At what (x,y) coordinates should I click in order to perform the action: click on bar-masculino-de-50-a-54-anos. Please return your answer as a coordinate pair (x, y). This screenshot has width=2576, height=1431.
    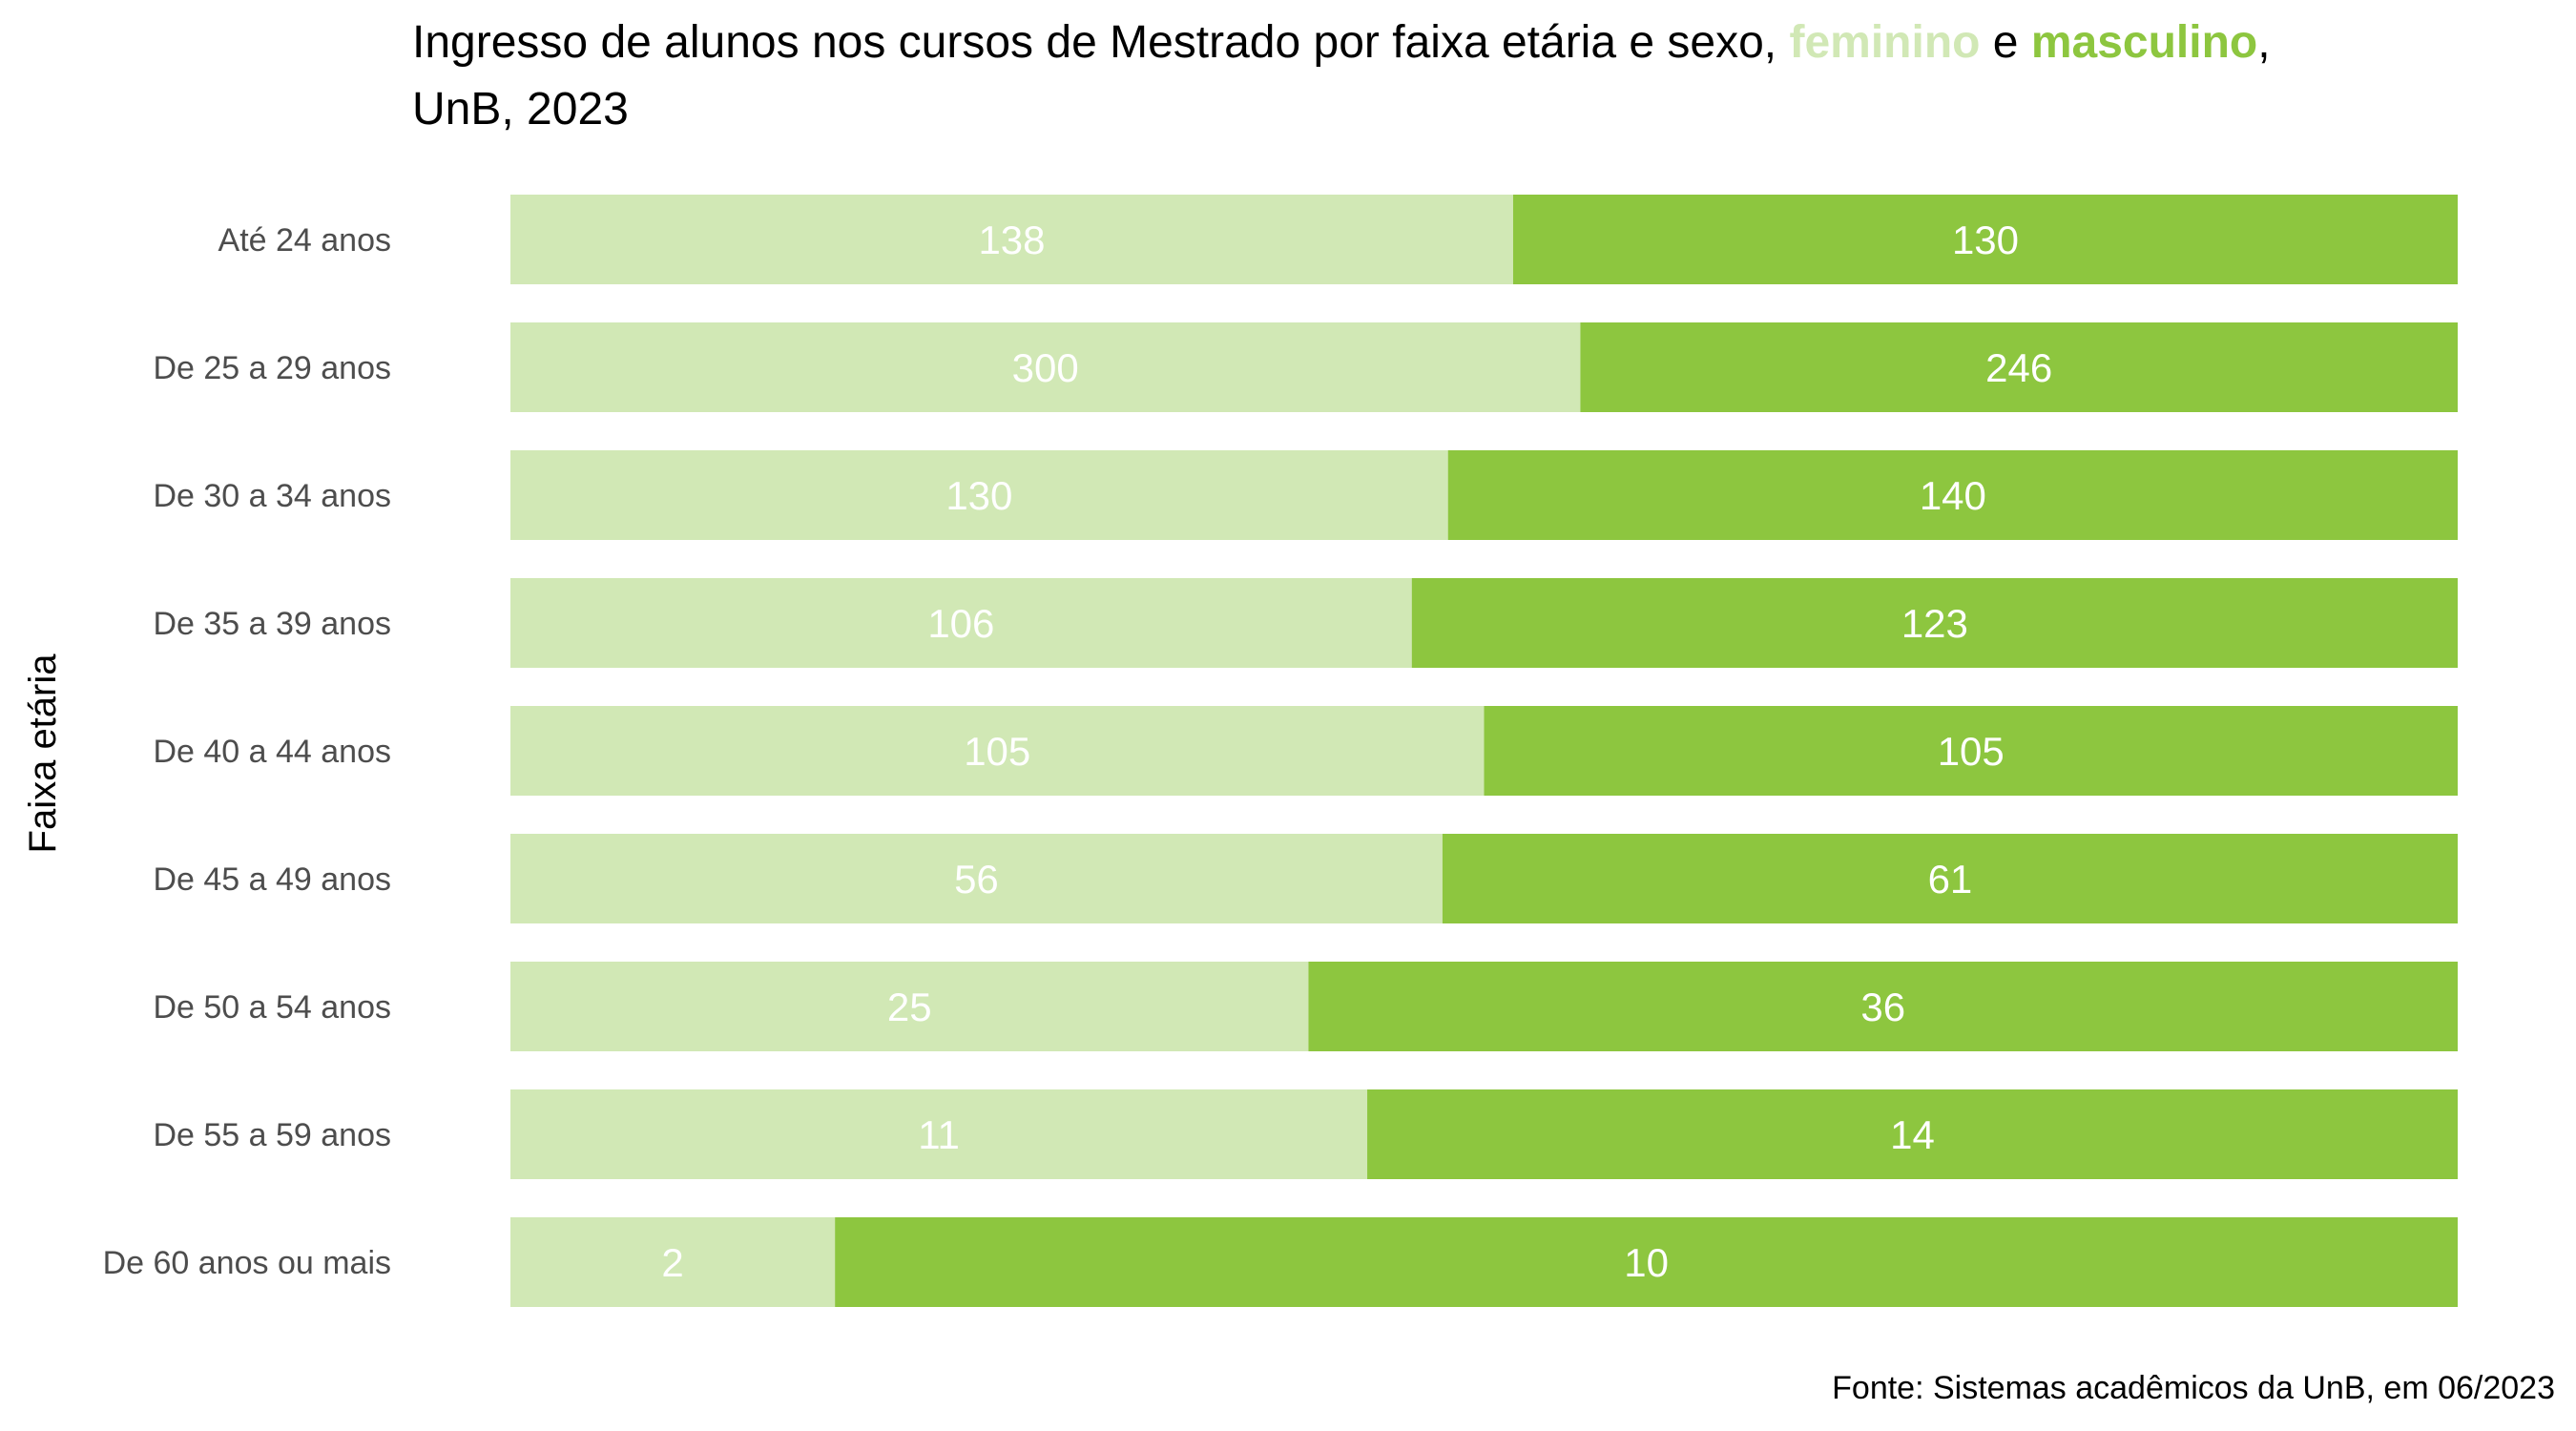
    Looking at the image, I should click on (1883, 1006).